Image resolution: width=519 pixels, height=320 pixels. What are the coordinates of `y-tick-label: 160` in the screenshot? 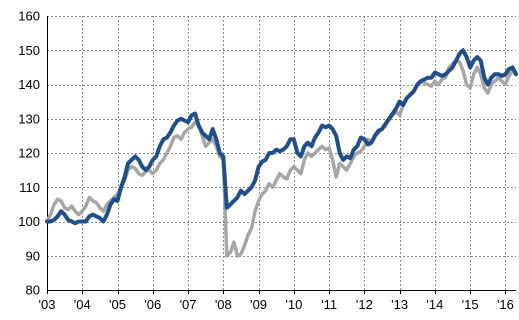 It's located at (29, 16).